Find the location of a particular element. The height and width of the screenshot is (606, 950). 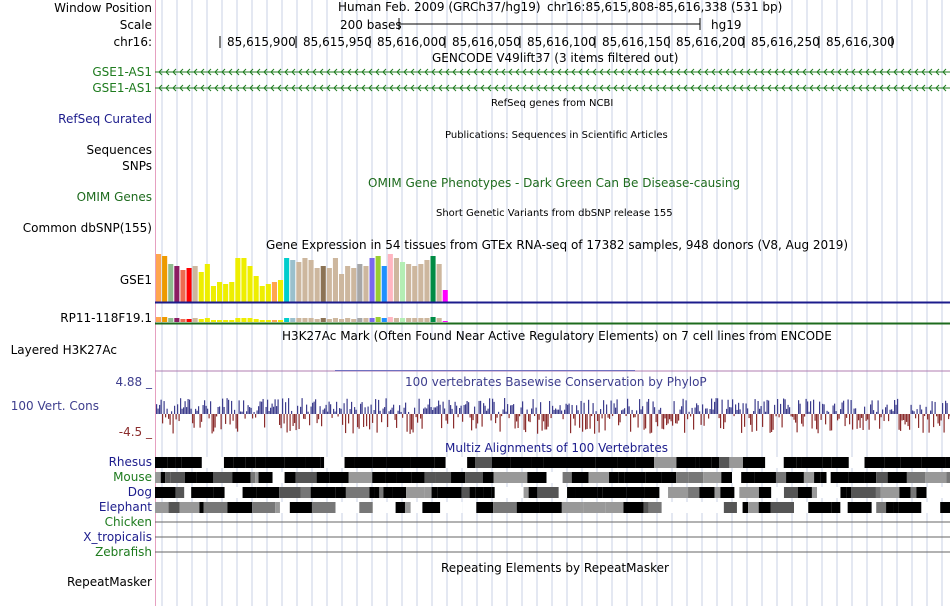

multiz-species-label: Zebrafish is located at coordinates (123, 552).